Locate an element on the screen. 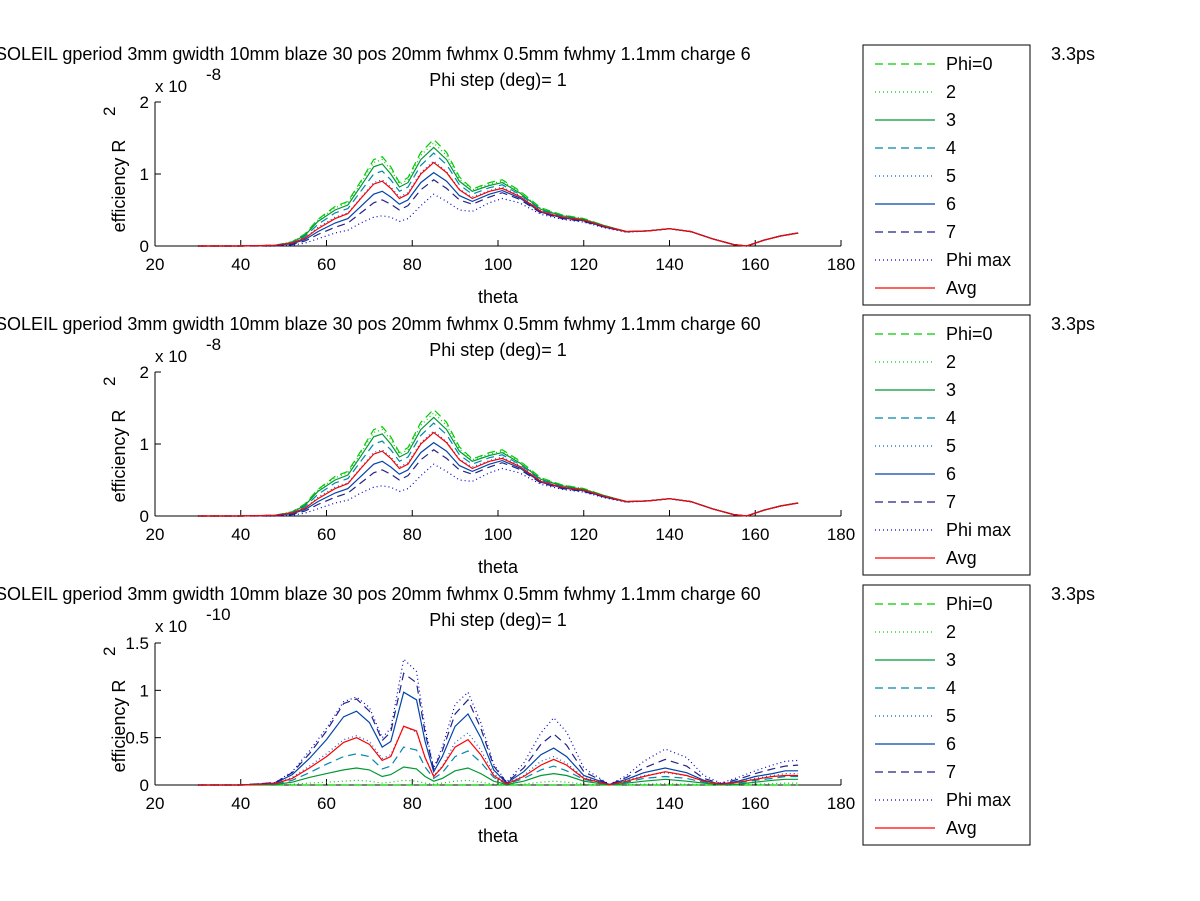 The image size is (1200, 901). y-tick-label: 0.5 is located at coordinates (137, 738).